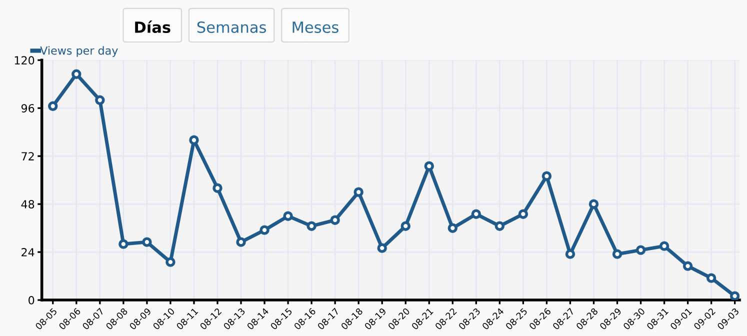 The height and width of the screenshot is (336, 747). What do you see at coordinates (27, 108) in the screenshot?
I see `y-tick-label: 96` at bounding box center [27, 108].